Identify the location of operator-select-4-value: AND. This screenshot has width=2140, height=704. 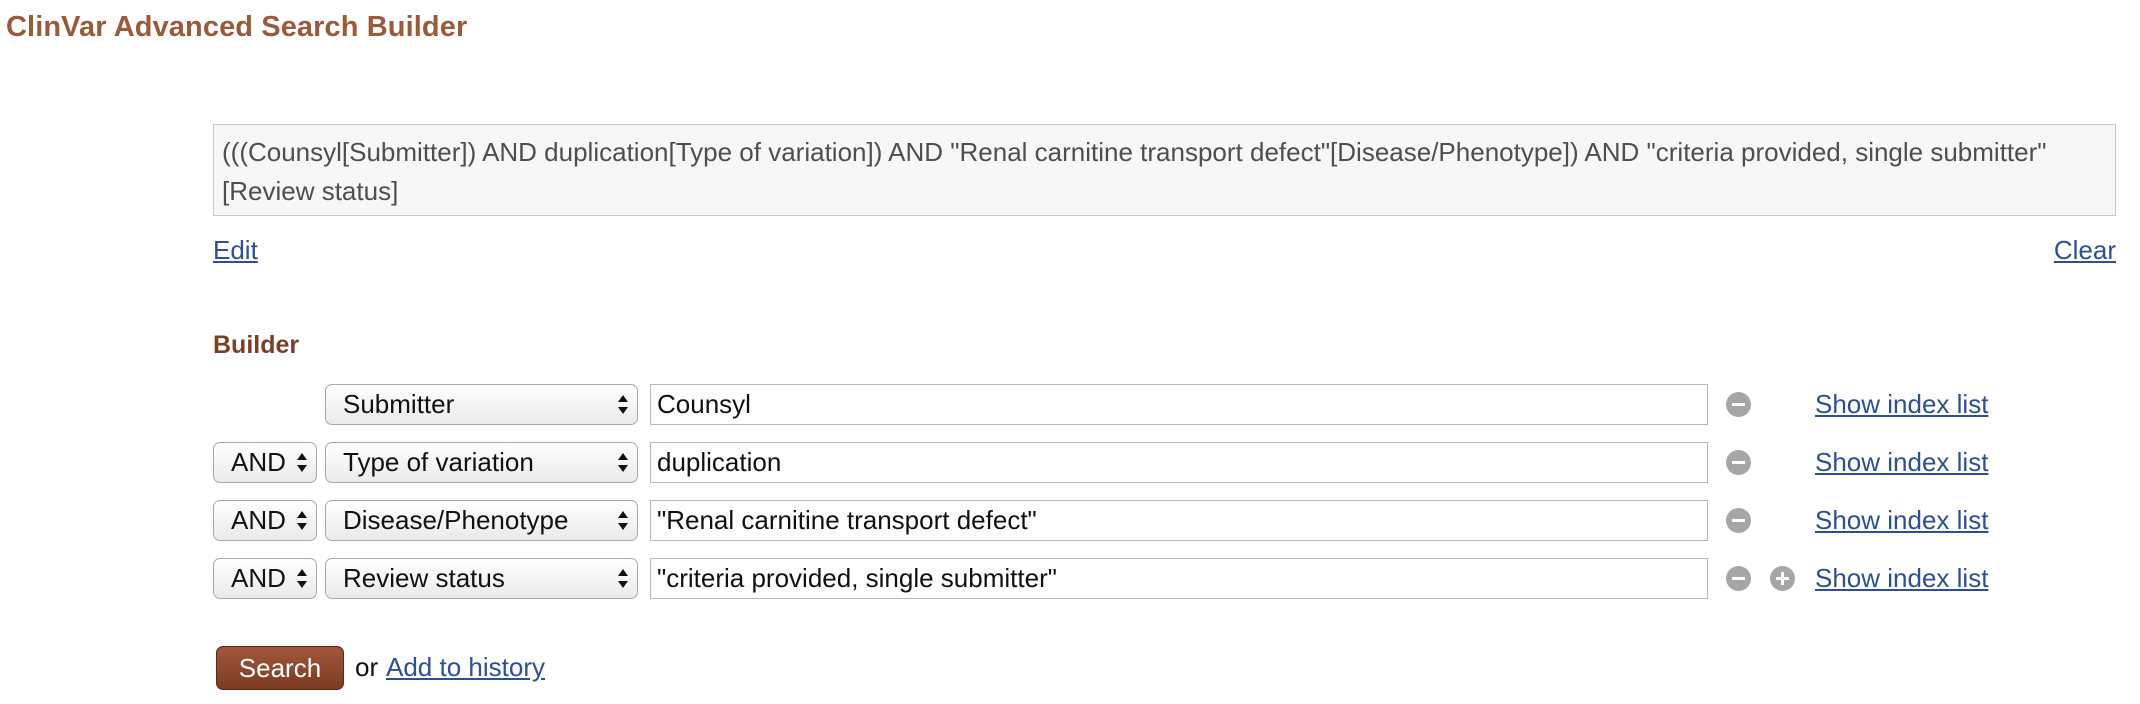
(258, 578).